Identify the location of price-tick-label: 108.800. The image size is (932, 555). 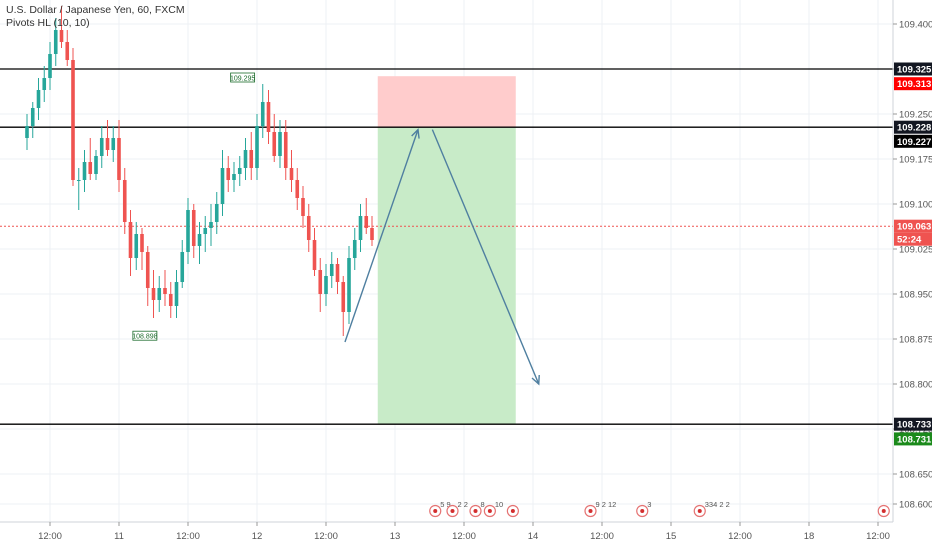
(915, 385).